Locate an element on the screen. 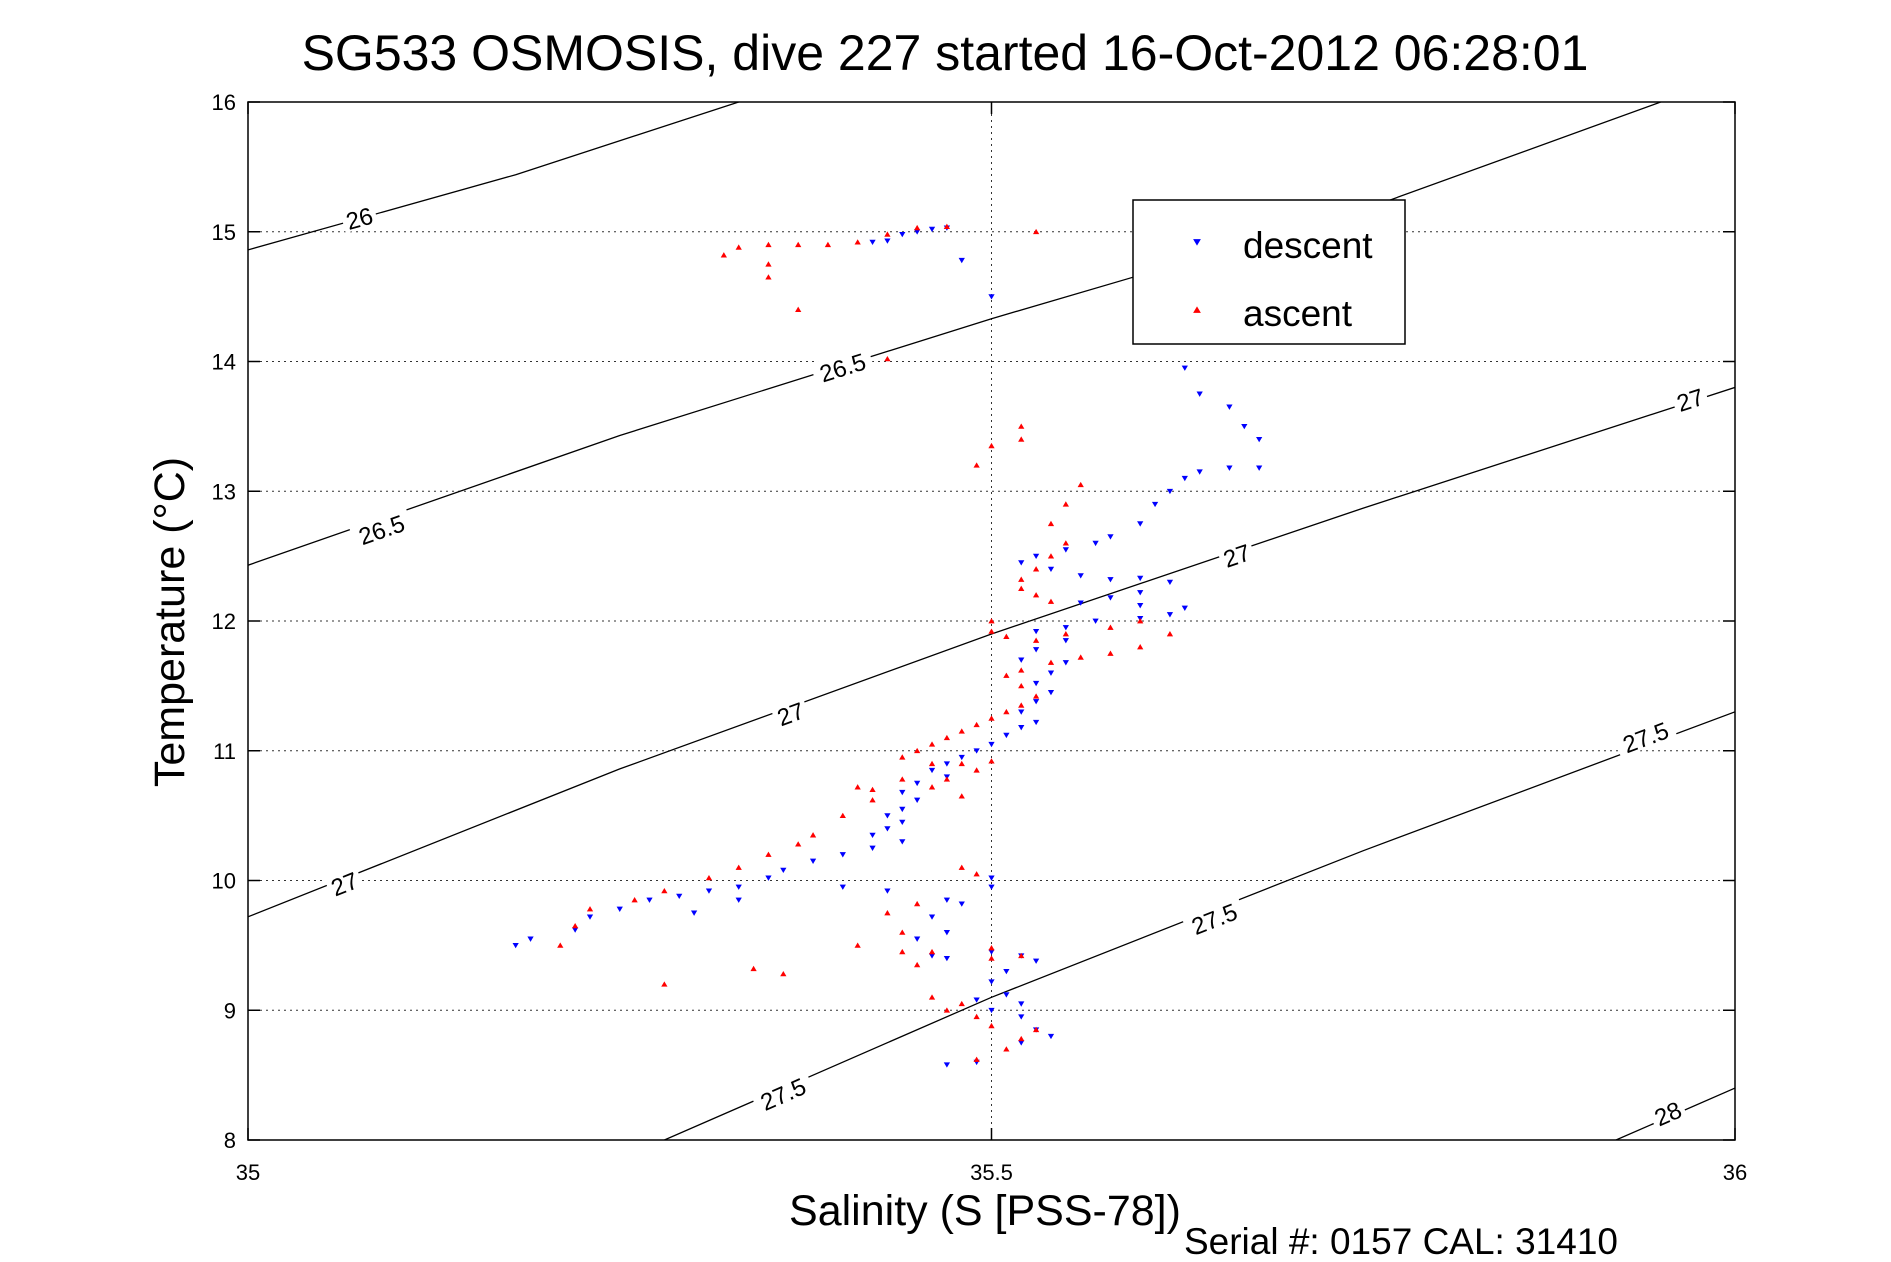  contour-label: 26.5 is located at coordinates (381, 530).